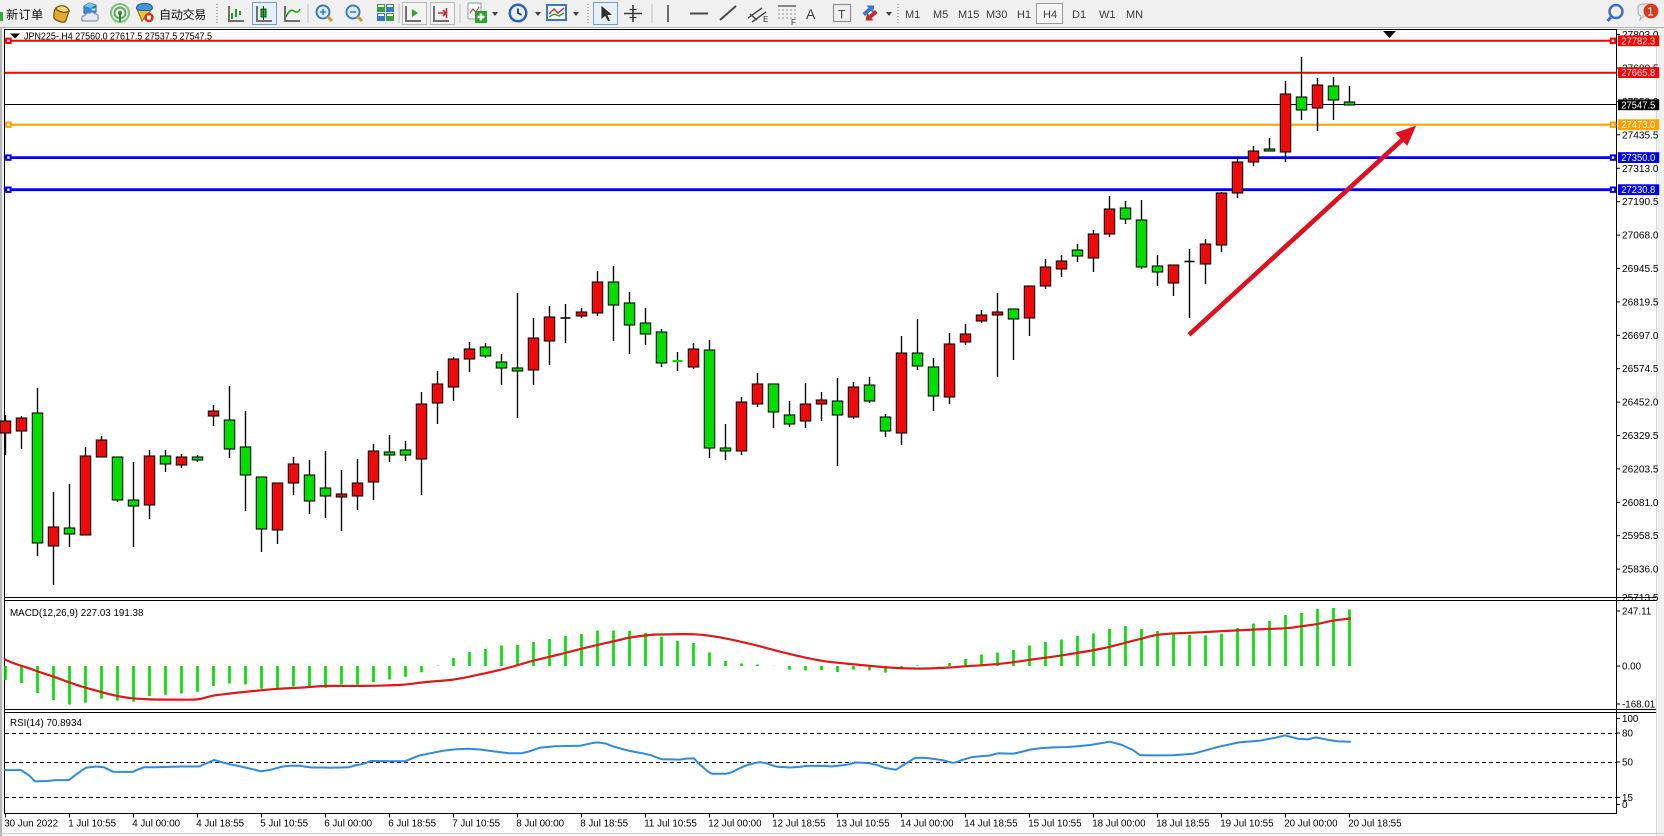  I want to click on svg-text: 11 Jul 10:55, so click(670, 824).